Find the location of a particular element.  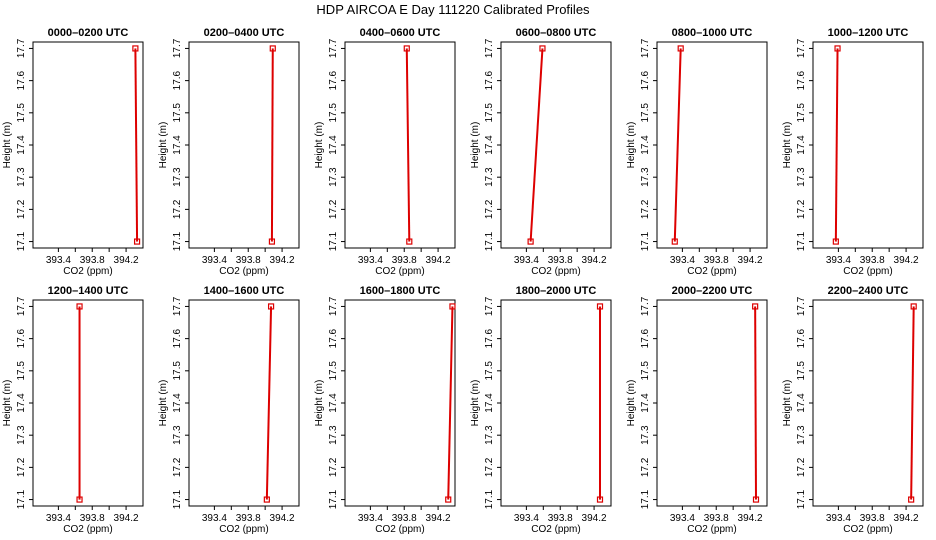

panel-title: 1400–1600 UTC is located at coordinates (244, 291).